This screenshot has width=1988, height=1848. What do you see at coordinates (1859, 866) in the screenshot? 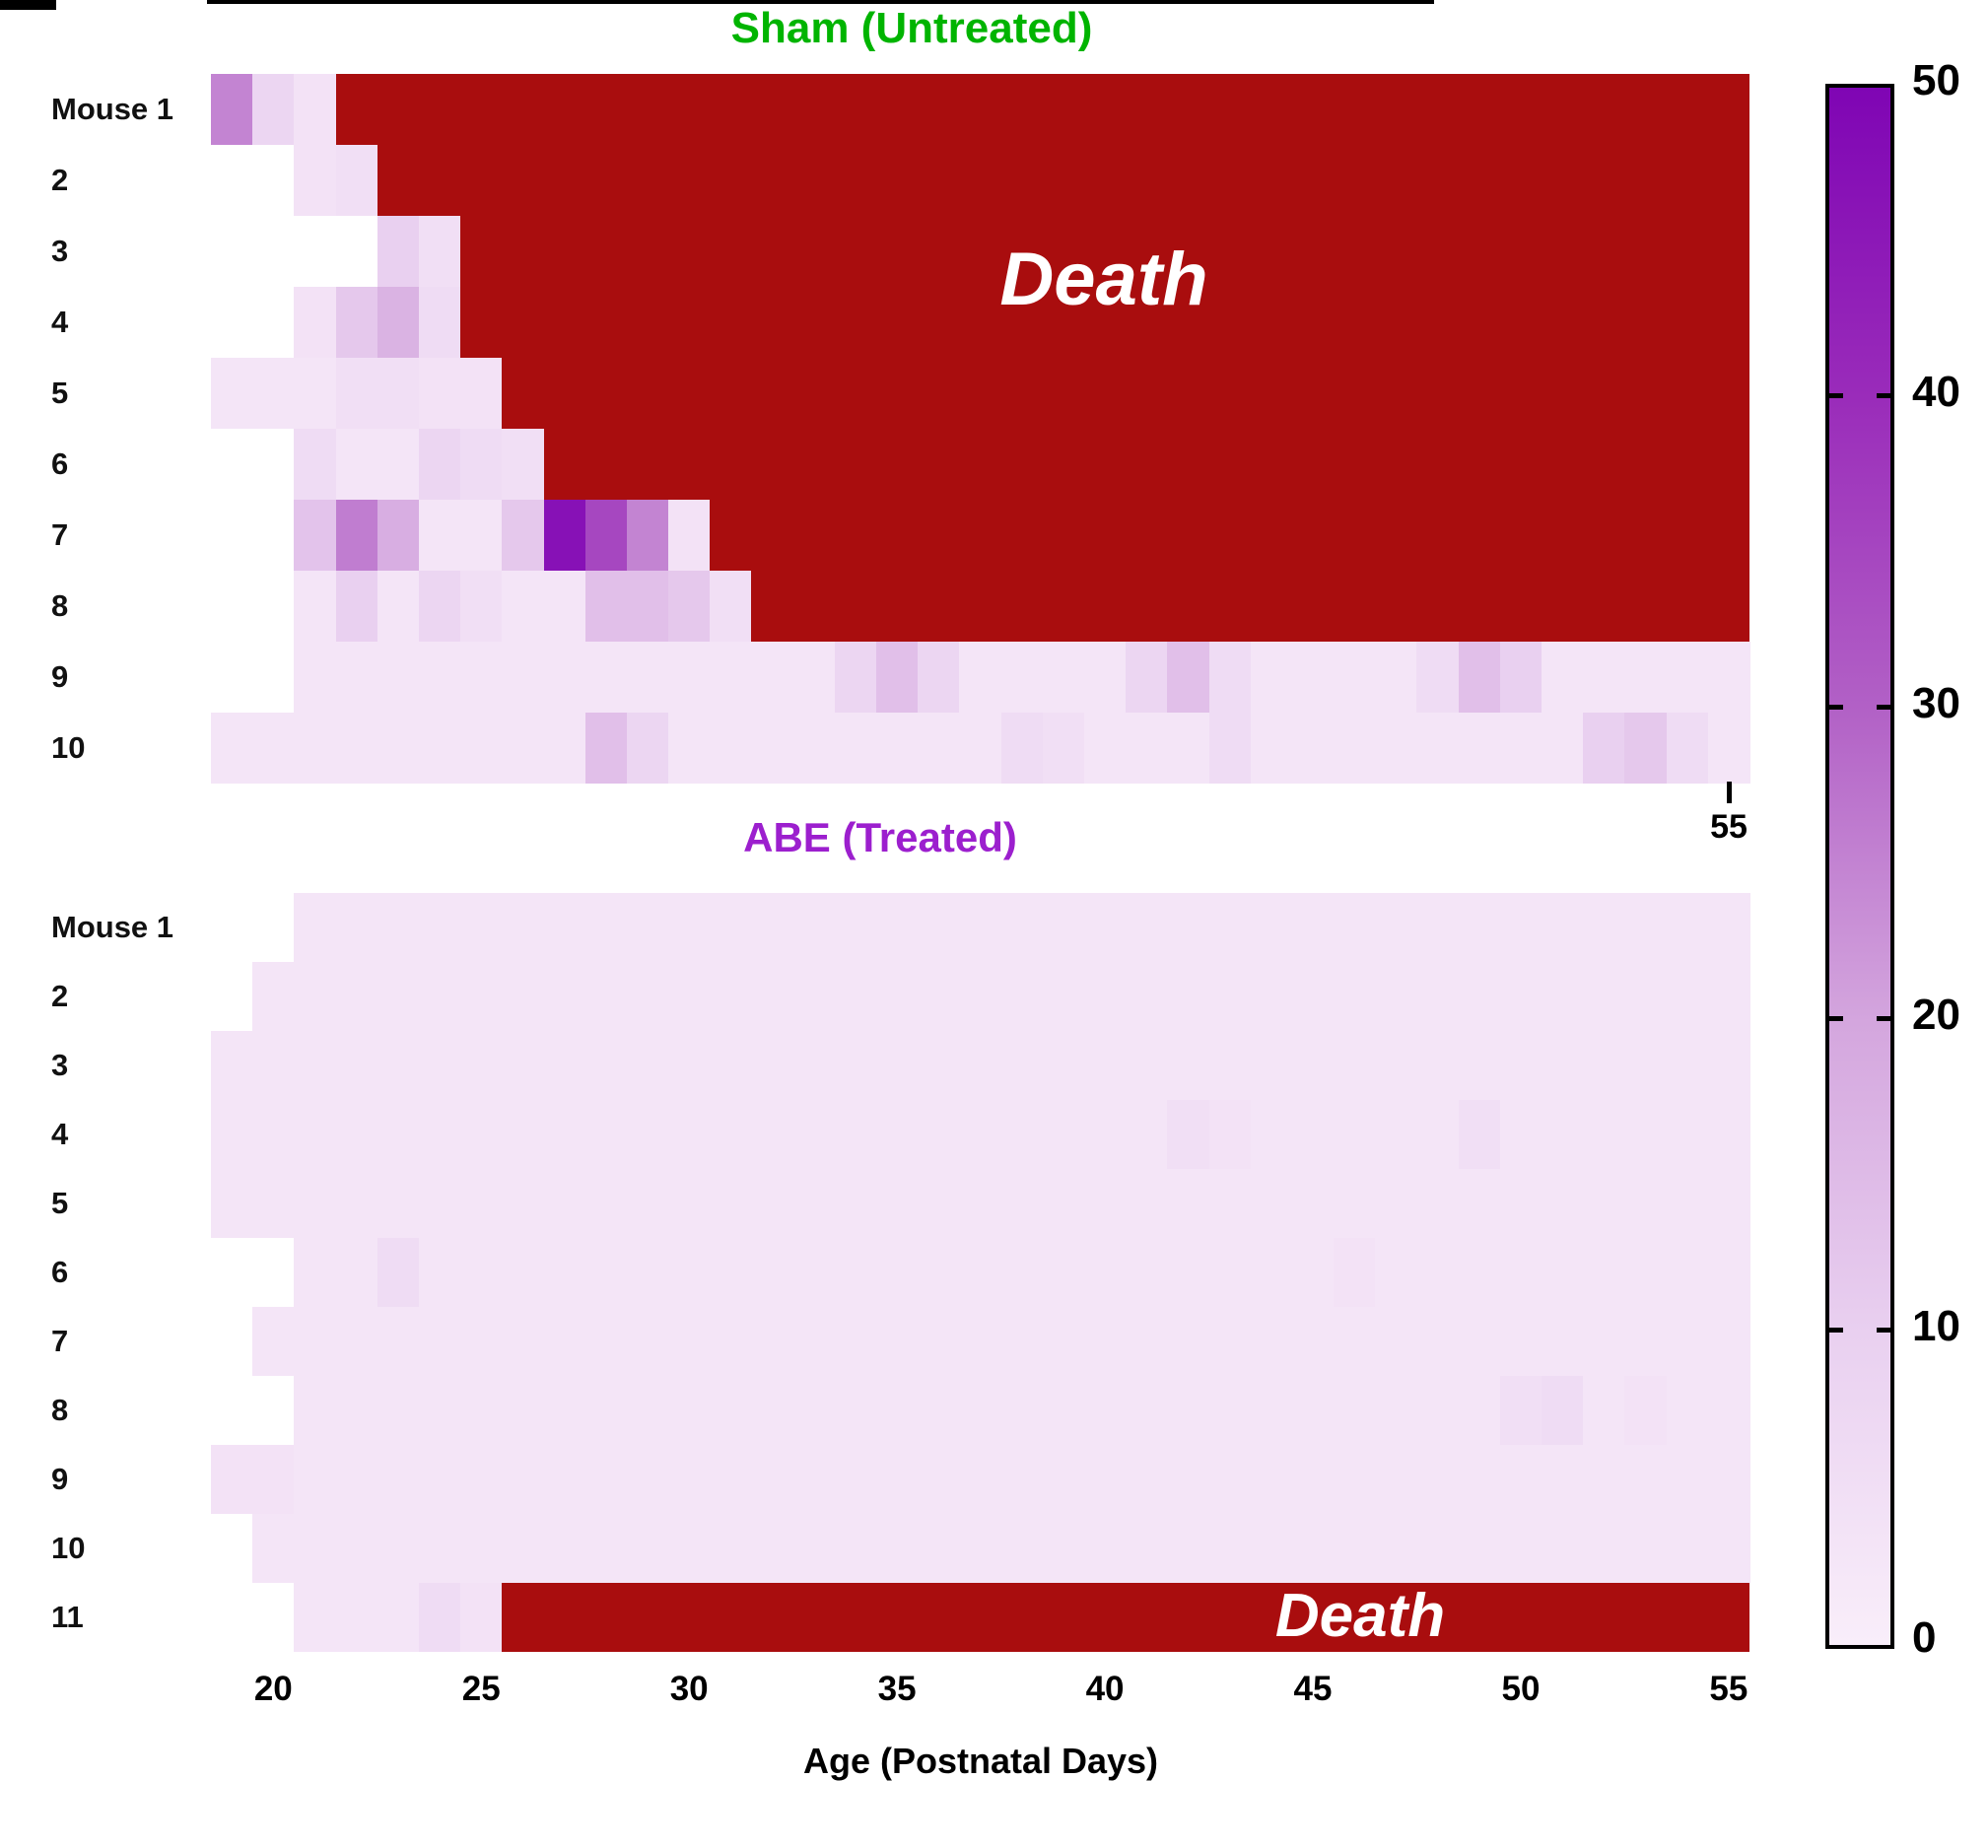
I see `colorbar` at bounding box center [1859, 866].